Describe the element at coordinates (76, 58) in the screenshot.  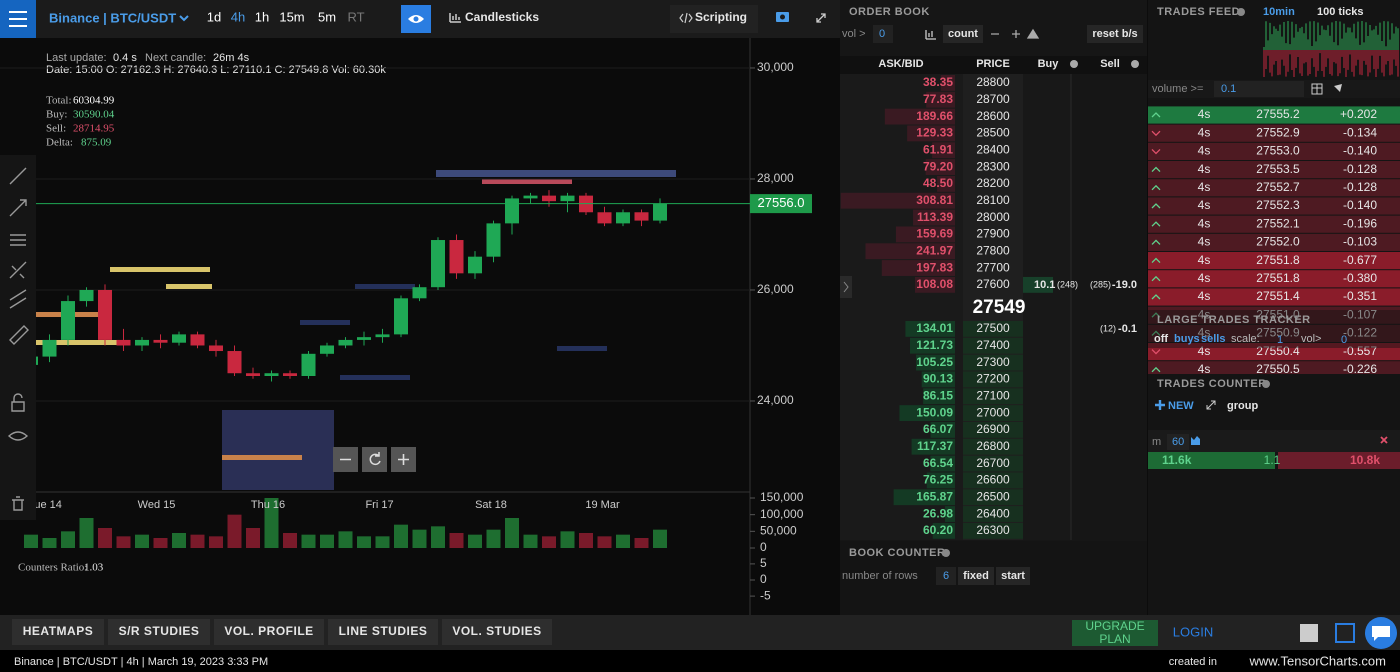
I see `last-update-label: Last update:` at that location.